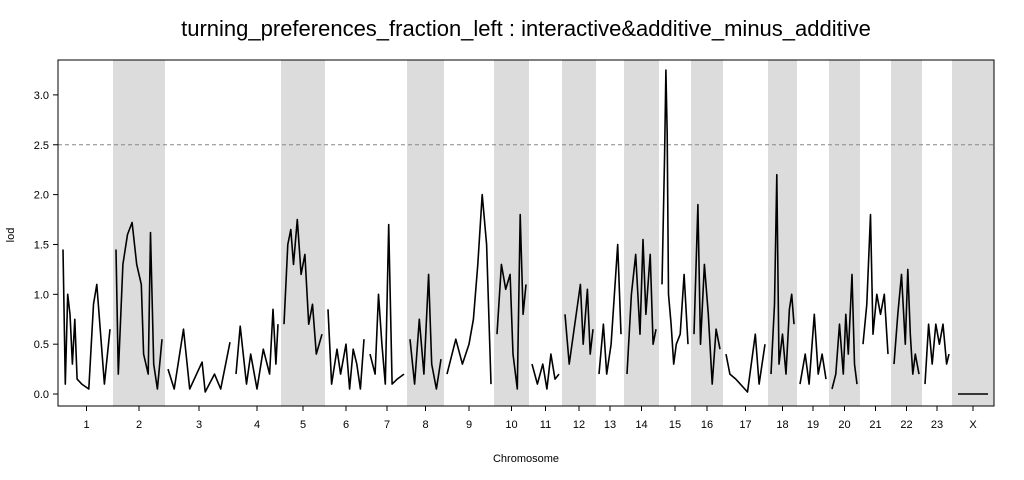 This screenshot has width=1024, height=480. What do you see at coordinates (545, 425) in the screenshot?
I see `x-tick-label: 11` at bounding box center [545, 425].